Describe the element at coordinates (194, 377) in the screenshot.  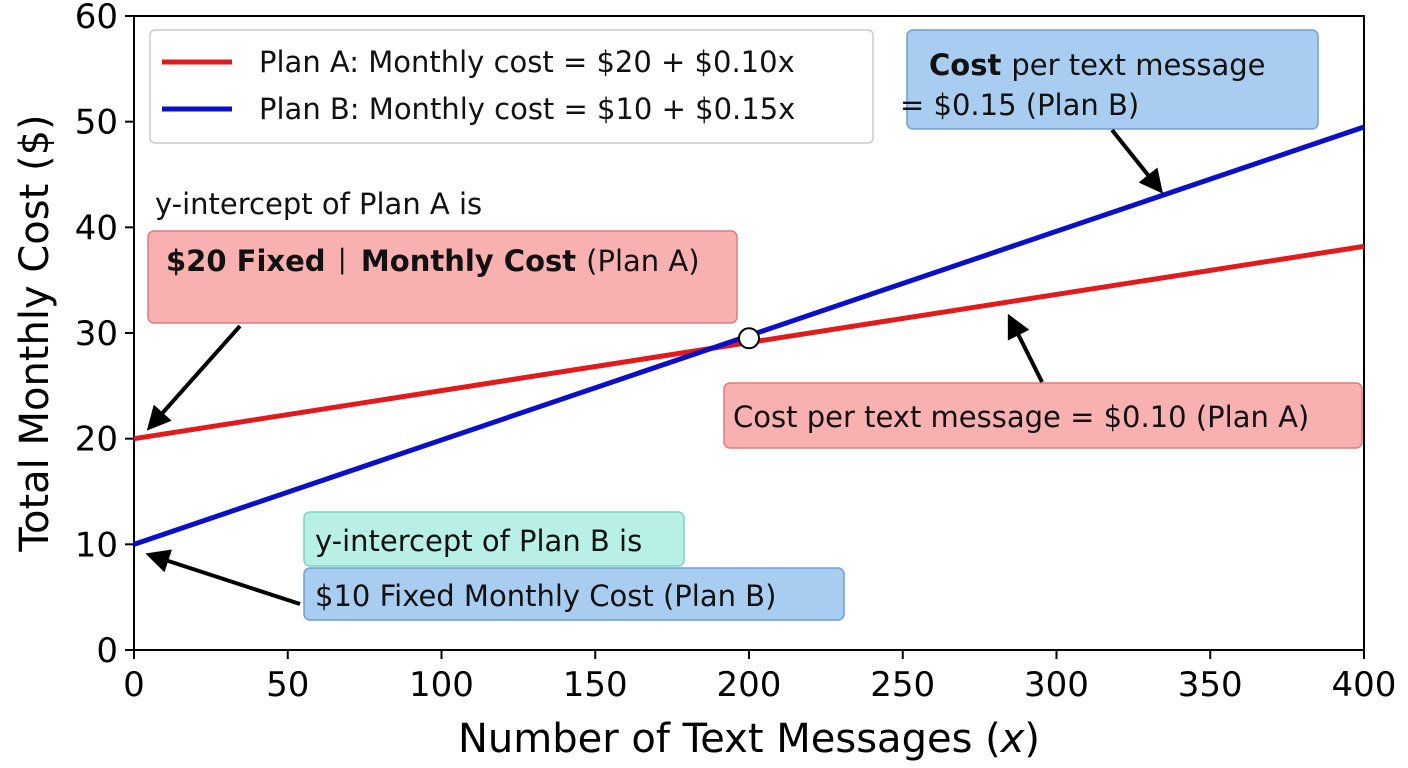
I see `arrow-plan-a-intercept` at that location.